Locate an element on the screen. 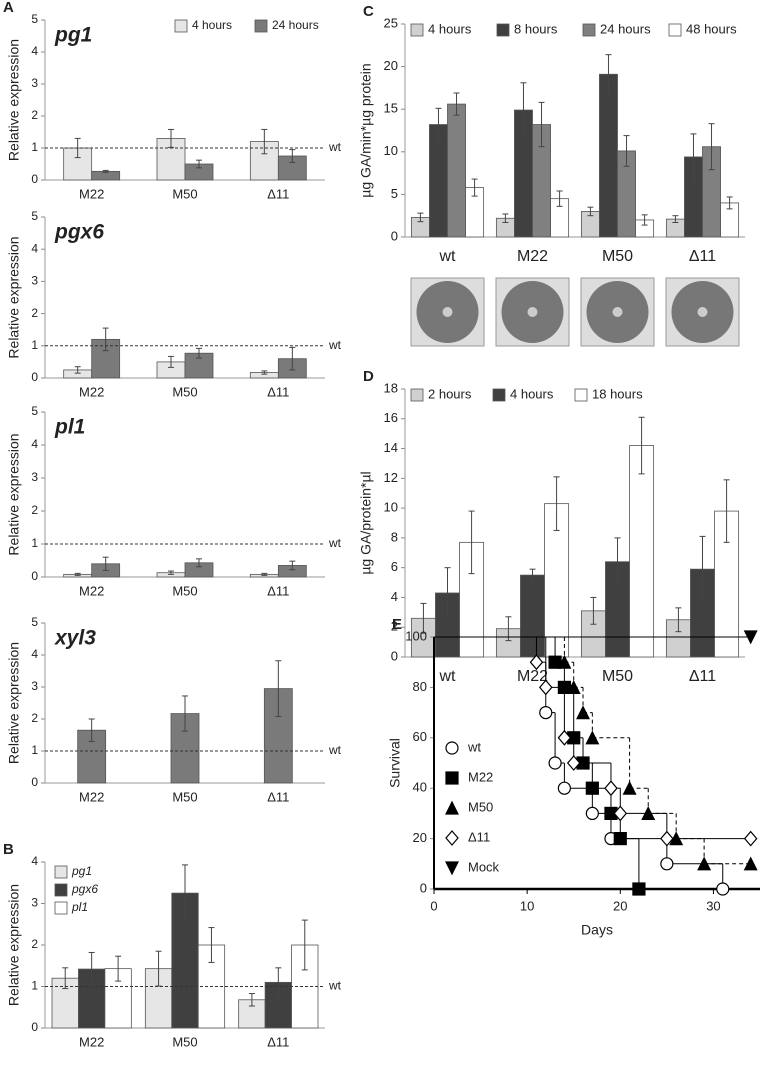  y-tick-label: 60 is located at coordinates (420, 736).